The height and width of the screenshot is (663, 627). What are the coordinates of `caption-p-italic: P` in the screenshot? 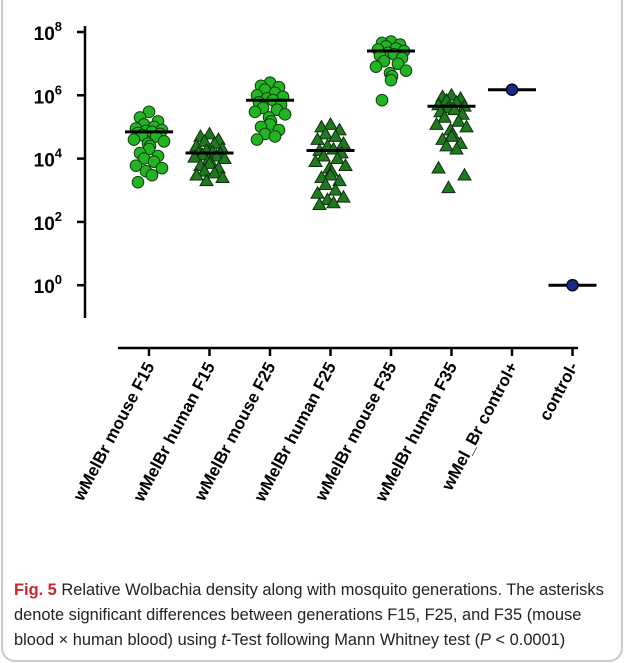 It's located at (485, 640).